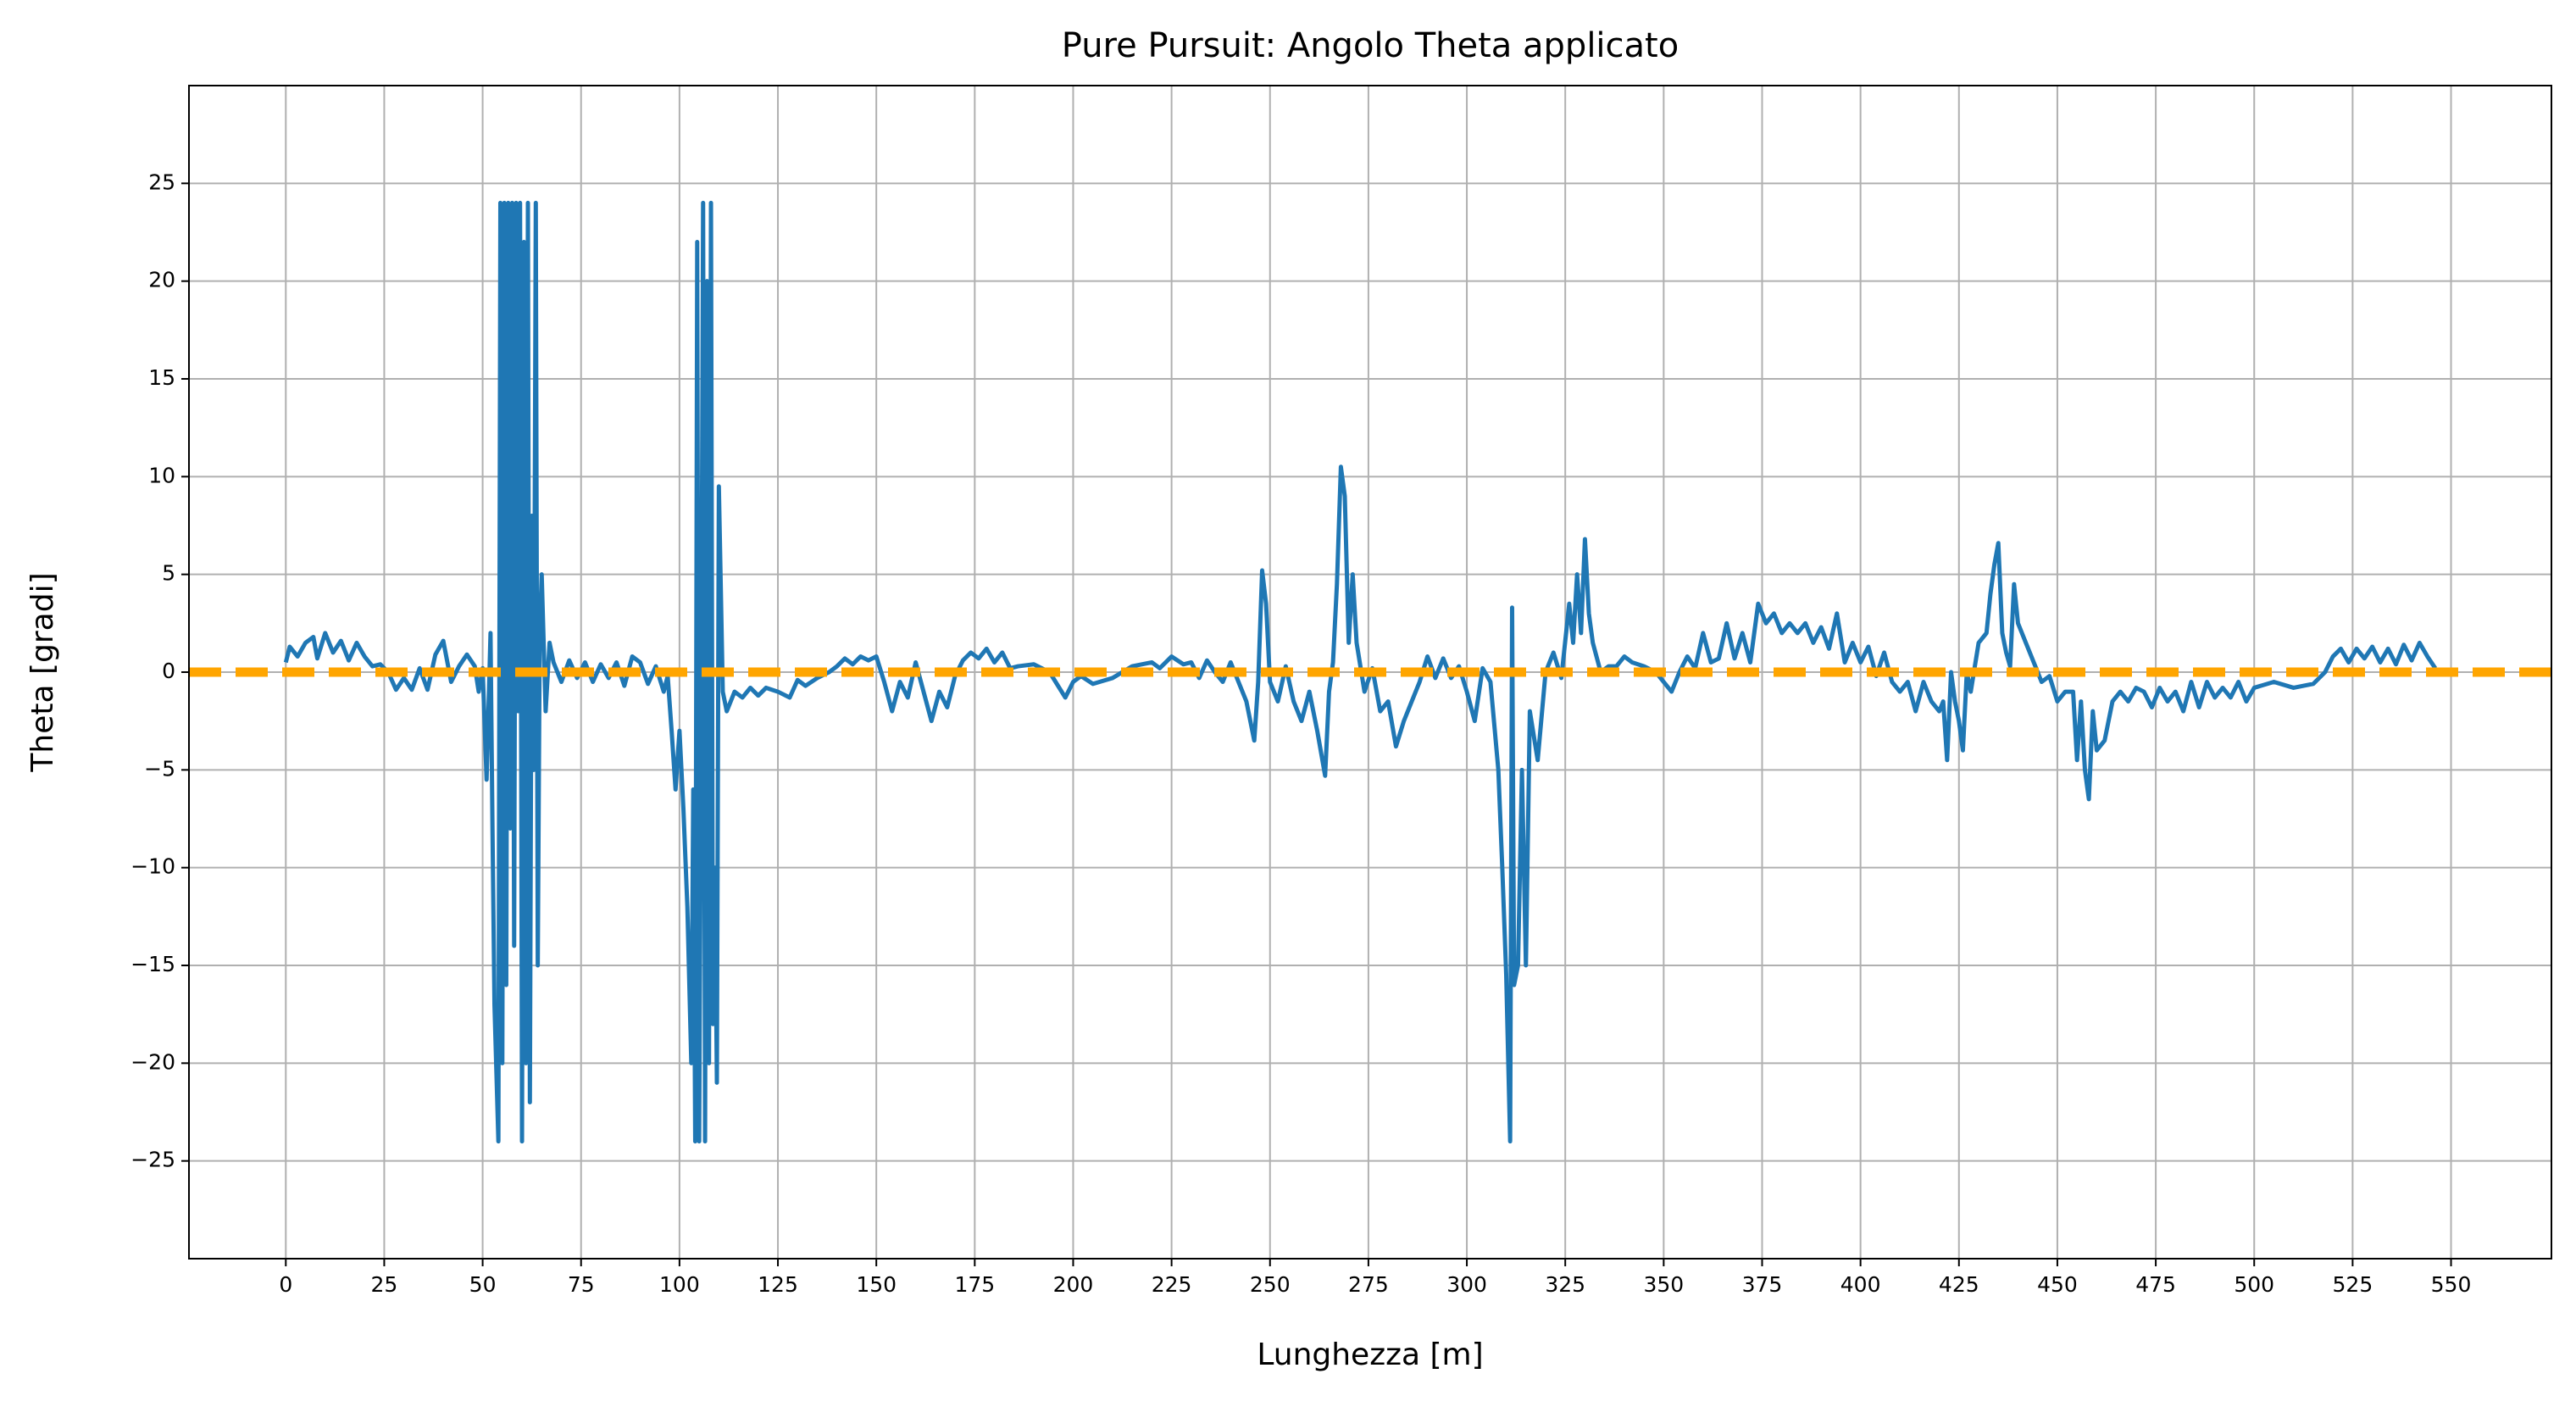 This screenshot has height=1407, width=2576. I want to click on x-tick-label: 400, so click(1860, 1284).